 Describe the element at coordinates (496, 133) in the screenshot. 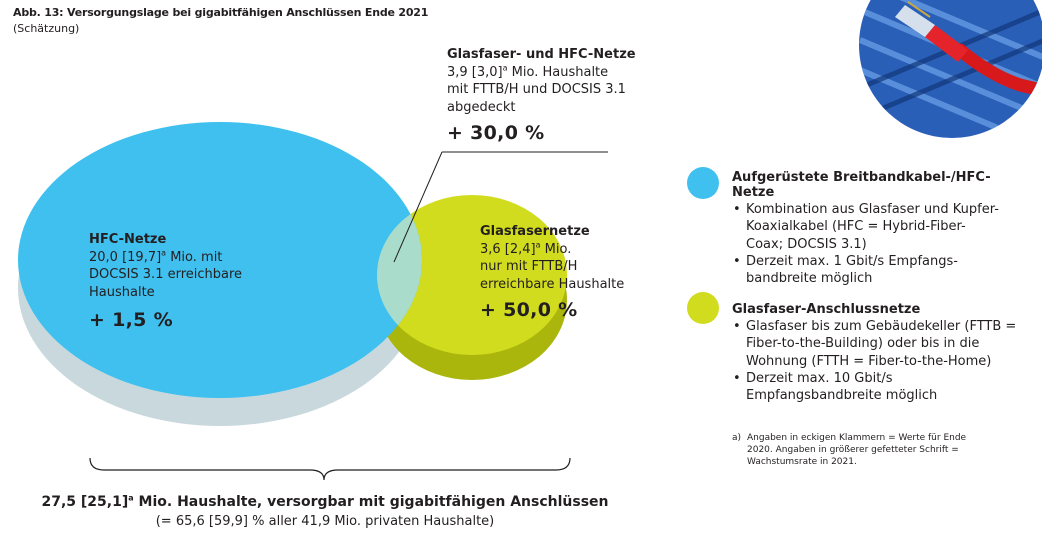

I see `overlap-growth: + 30,0 %` at that location.